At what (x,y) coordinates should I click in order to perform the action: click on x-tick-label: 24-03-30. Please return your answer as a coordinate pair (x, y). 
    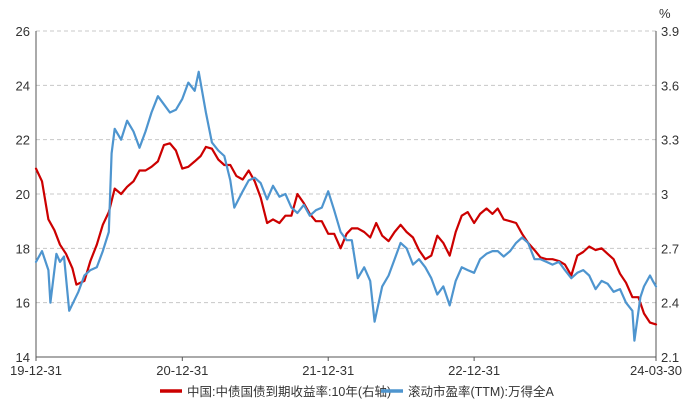
    Looking at the image, I should click on (656, 370).